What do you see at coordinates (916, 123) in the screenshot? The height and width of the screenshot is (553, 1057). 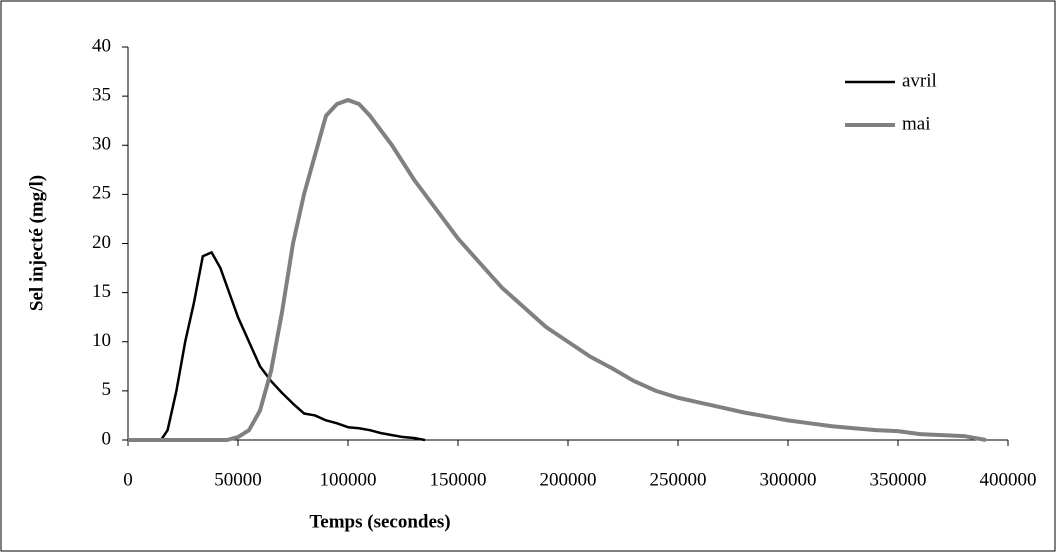 I see `legend-label: mai` at bounding box center [916, 123].